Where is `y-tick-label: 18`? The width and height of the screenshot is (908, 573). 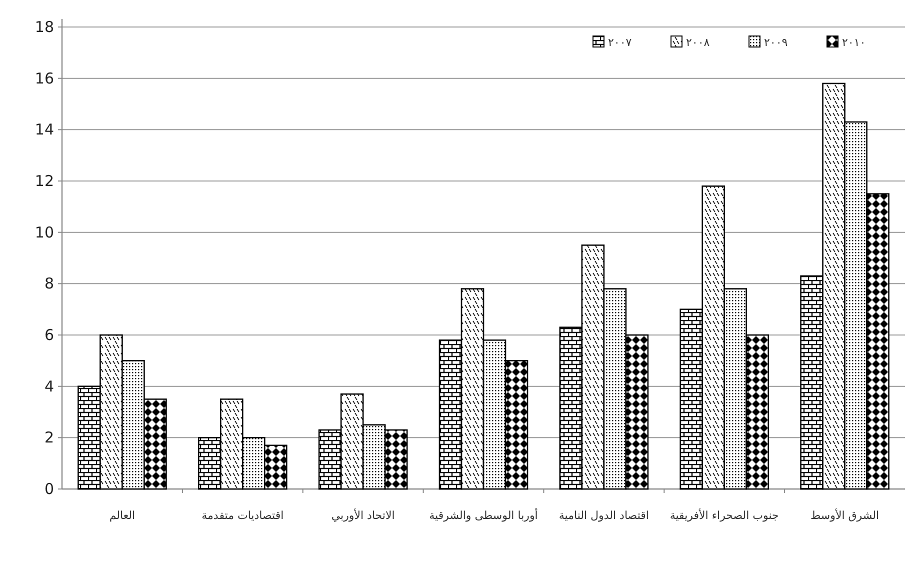 y-tick-label: 18 is located at coordinates (44, 27).